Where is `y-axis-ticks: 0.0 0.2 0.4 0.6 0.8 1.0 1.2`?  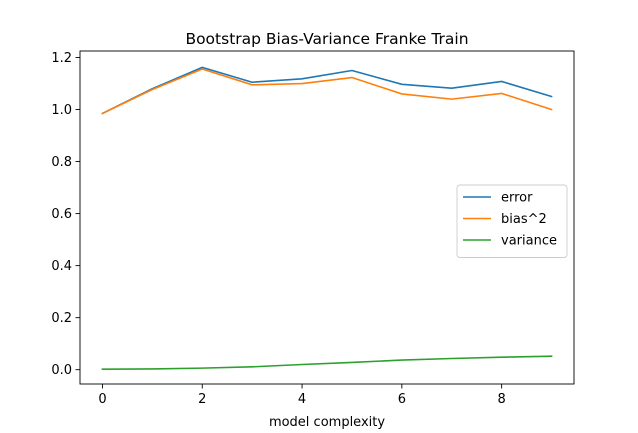 y-axis-ticks: 0.0 0.2 0.4 0.6 0.8 1.0 1.2 is located at coordinates (65, 214).